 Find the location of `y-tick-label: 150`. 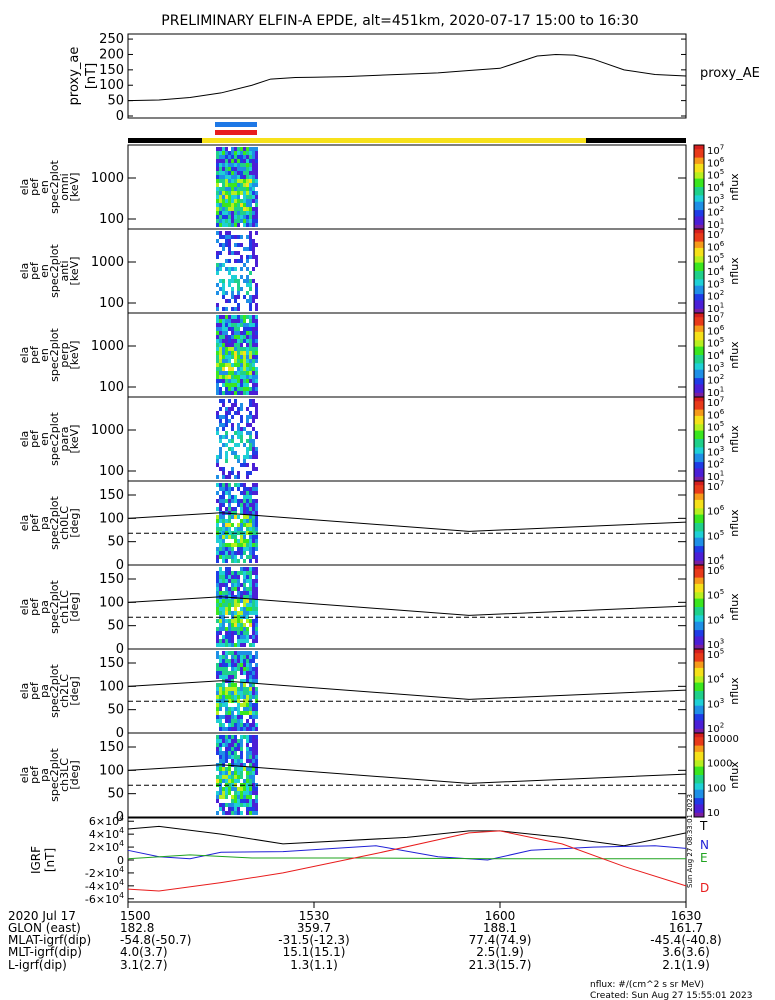

y-tick-label: 150 is located at coordinates (111, 579).